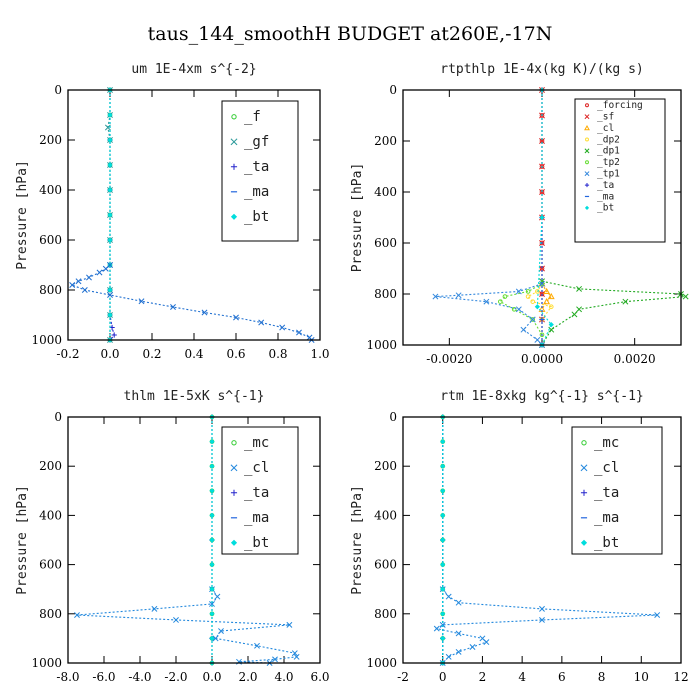 Image resolution: width=700 pixels, height=700 pixels. I want to click on series-cl, so click(547, 626).